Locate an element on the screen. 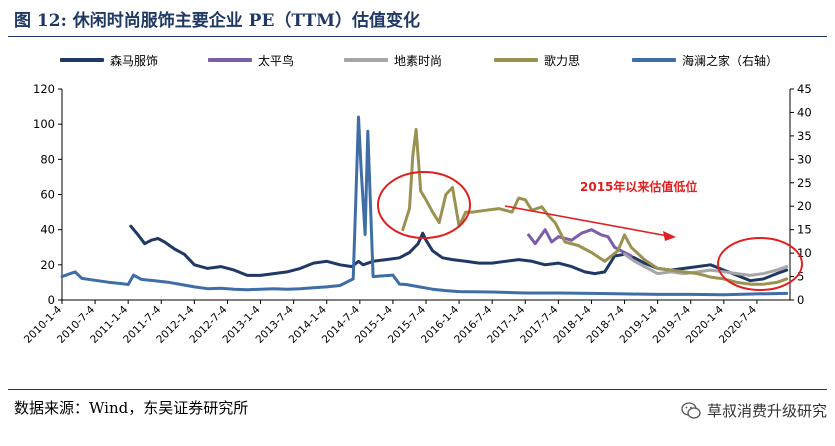 The width and height of the screenshot is (835, 446). legend-swatch-elf is located at coordinates (366, 60).